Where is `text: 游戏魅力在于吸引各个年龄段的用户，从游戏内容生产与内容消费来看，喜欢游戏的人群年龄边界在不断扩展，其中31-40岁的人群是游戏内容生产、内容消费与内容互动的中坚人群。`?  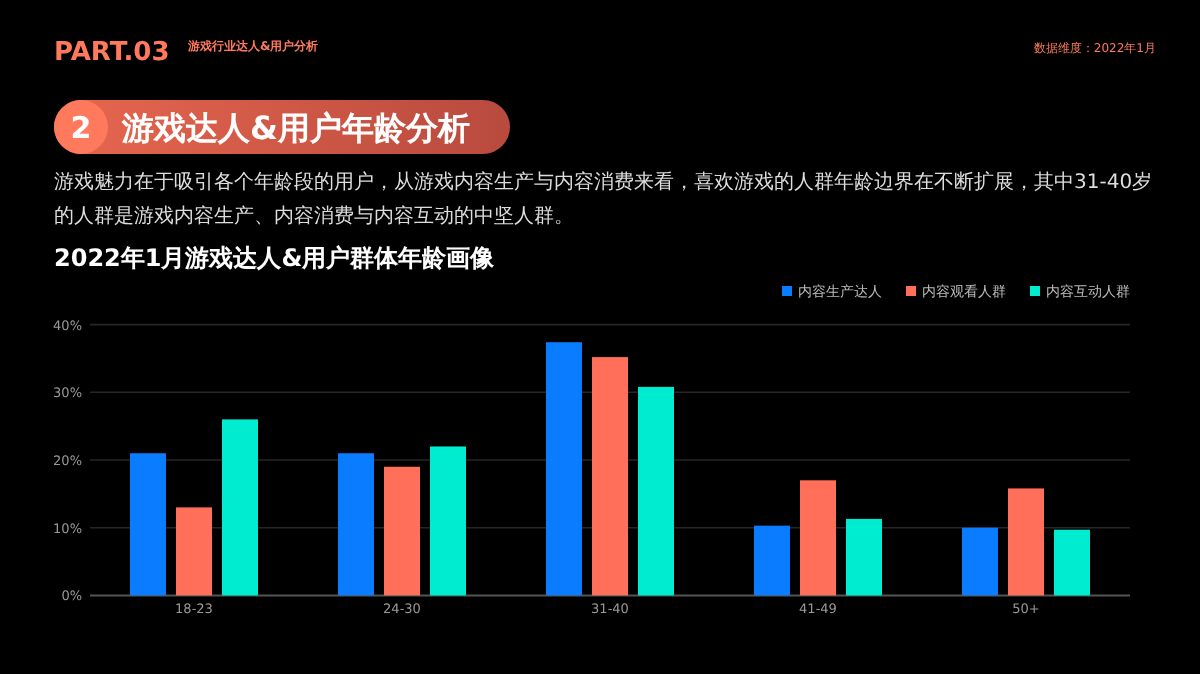
text: 游戏魅力在于吸引各个年龄段的用户，从游戏内容生产与内容消费来看，喜欢游戏的人群年龄边界在不断扩展，其中31-40岁的人群是游戏内容生产、内容消费与内容互动的中坚人群。 is located at coordinates (604, 200).